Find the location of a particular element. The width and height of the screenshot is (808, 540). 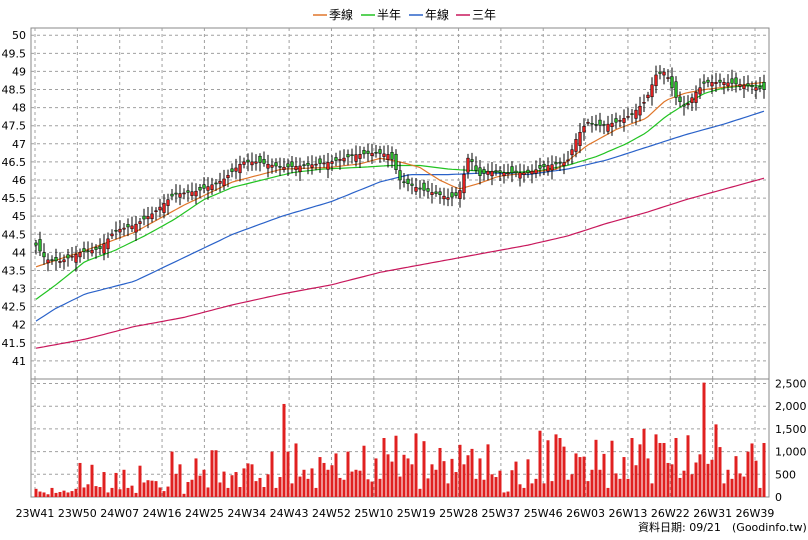

volume-tick-label: 2,000 is located at coordinates (791, 406).